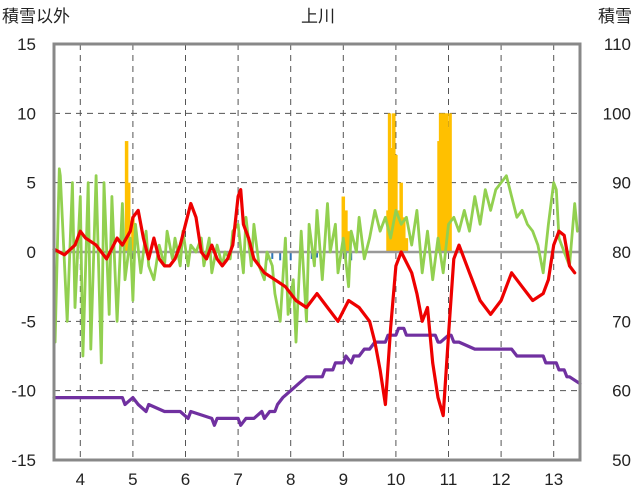  I want to click on x-tick-label: 10, so click(395, 479).